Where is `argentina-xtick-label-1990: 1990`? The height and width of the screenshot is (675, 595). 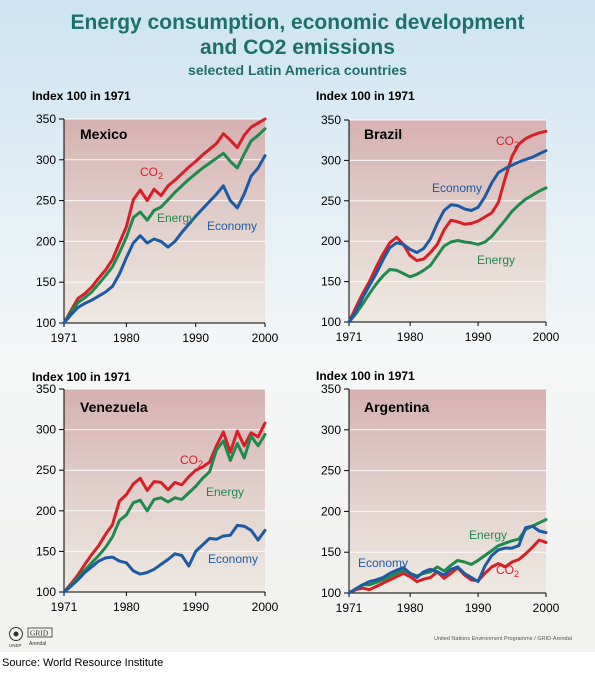 argentina-xtick-label-1990: 1990 is located at coordinates (478, 608).